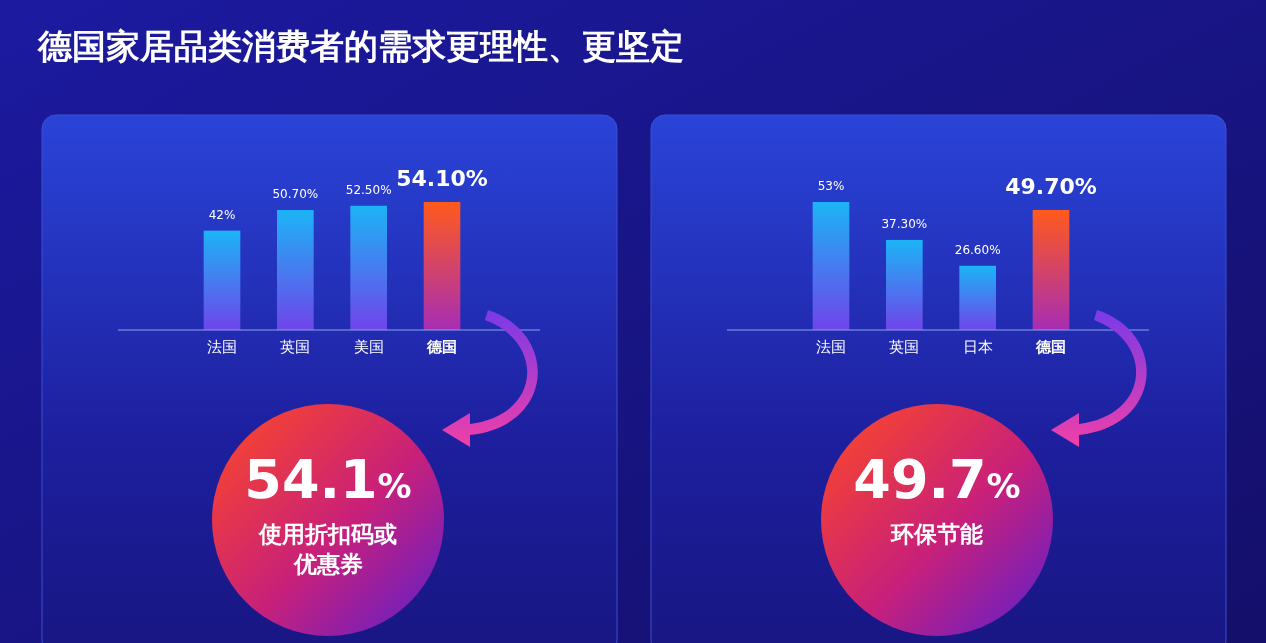 The image size is (1266, 643). I want to click on text: 使用折扣码或优惠券, so click(327, 549).